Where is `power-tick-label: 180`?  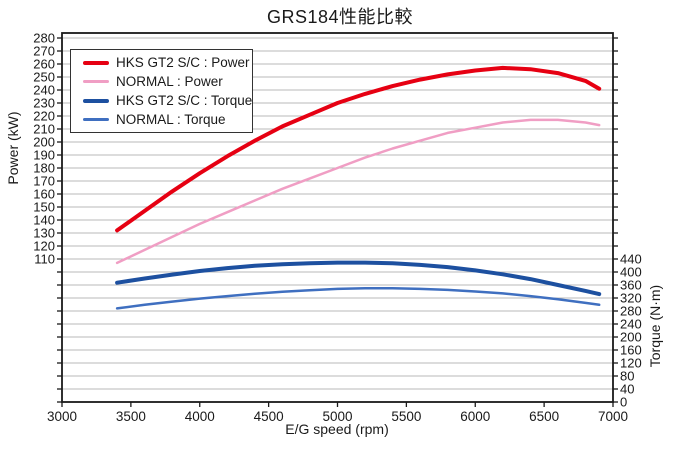 power-tick-label: 180 is located at coordinates (44, 168).